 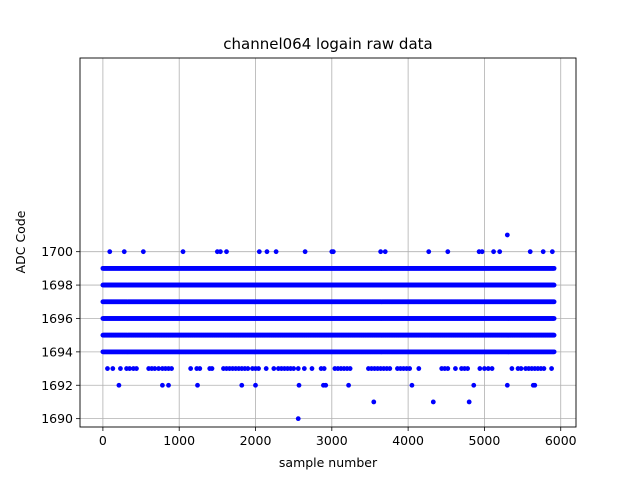 I want to click on x-tick-label: 6000, so click(x=561, y=440).